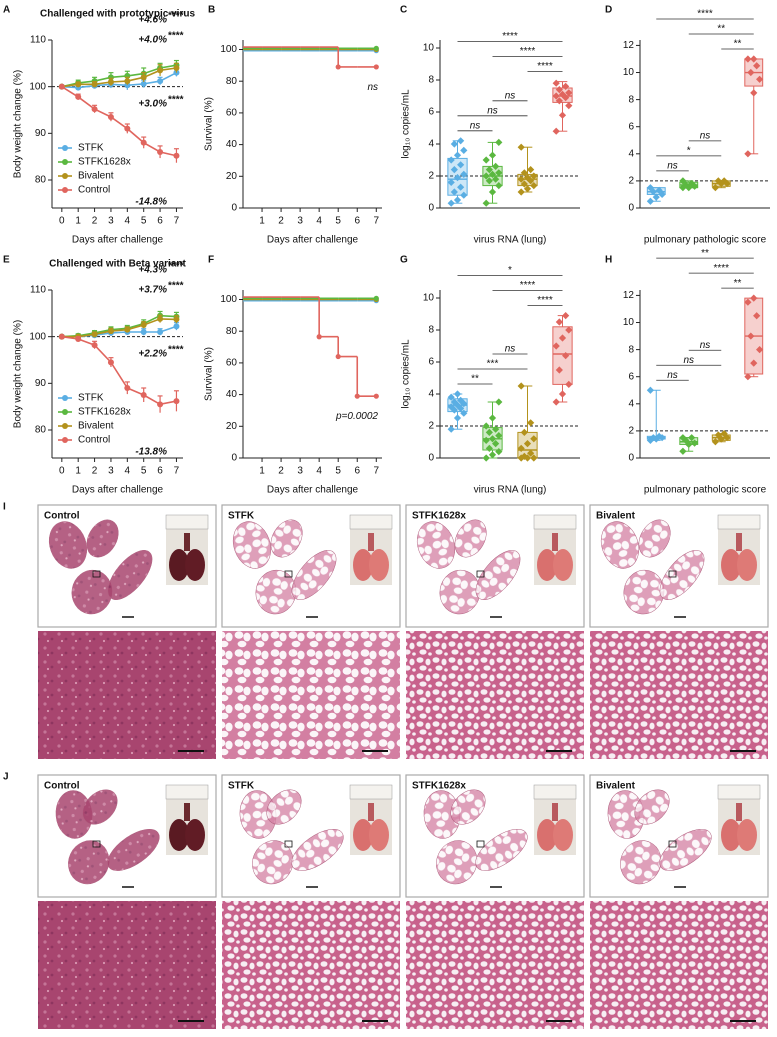 This screenshot has height=1037, width=777. Describe the element at coordinates (241, 516) in the screenshot. I see `group-label: STFK` at that location.